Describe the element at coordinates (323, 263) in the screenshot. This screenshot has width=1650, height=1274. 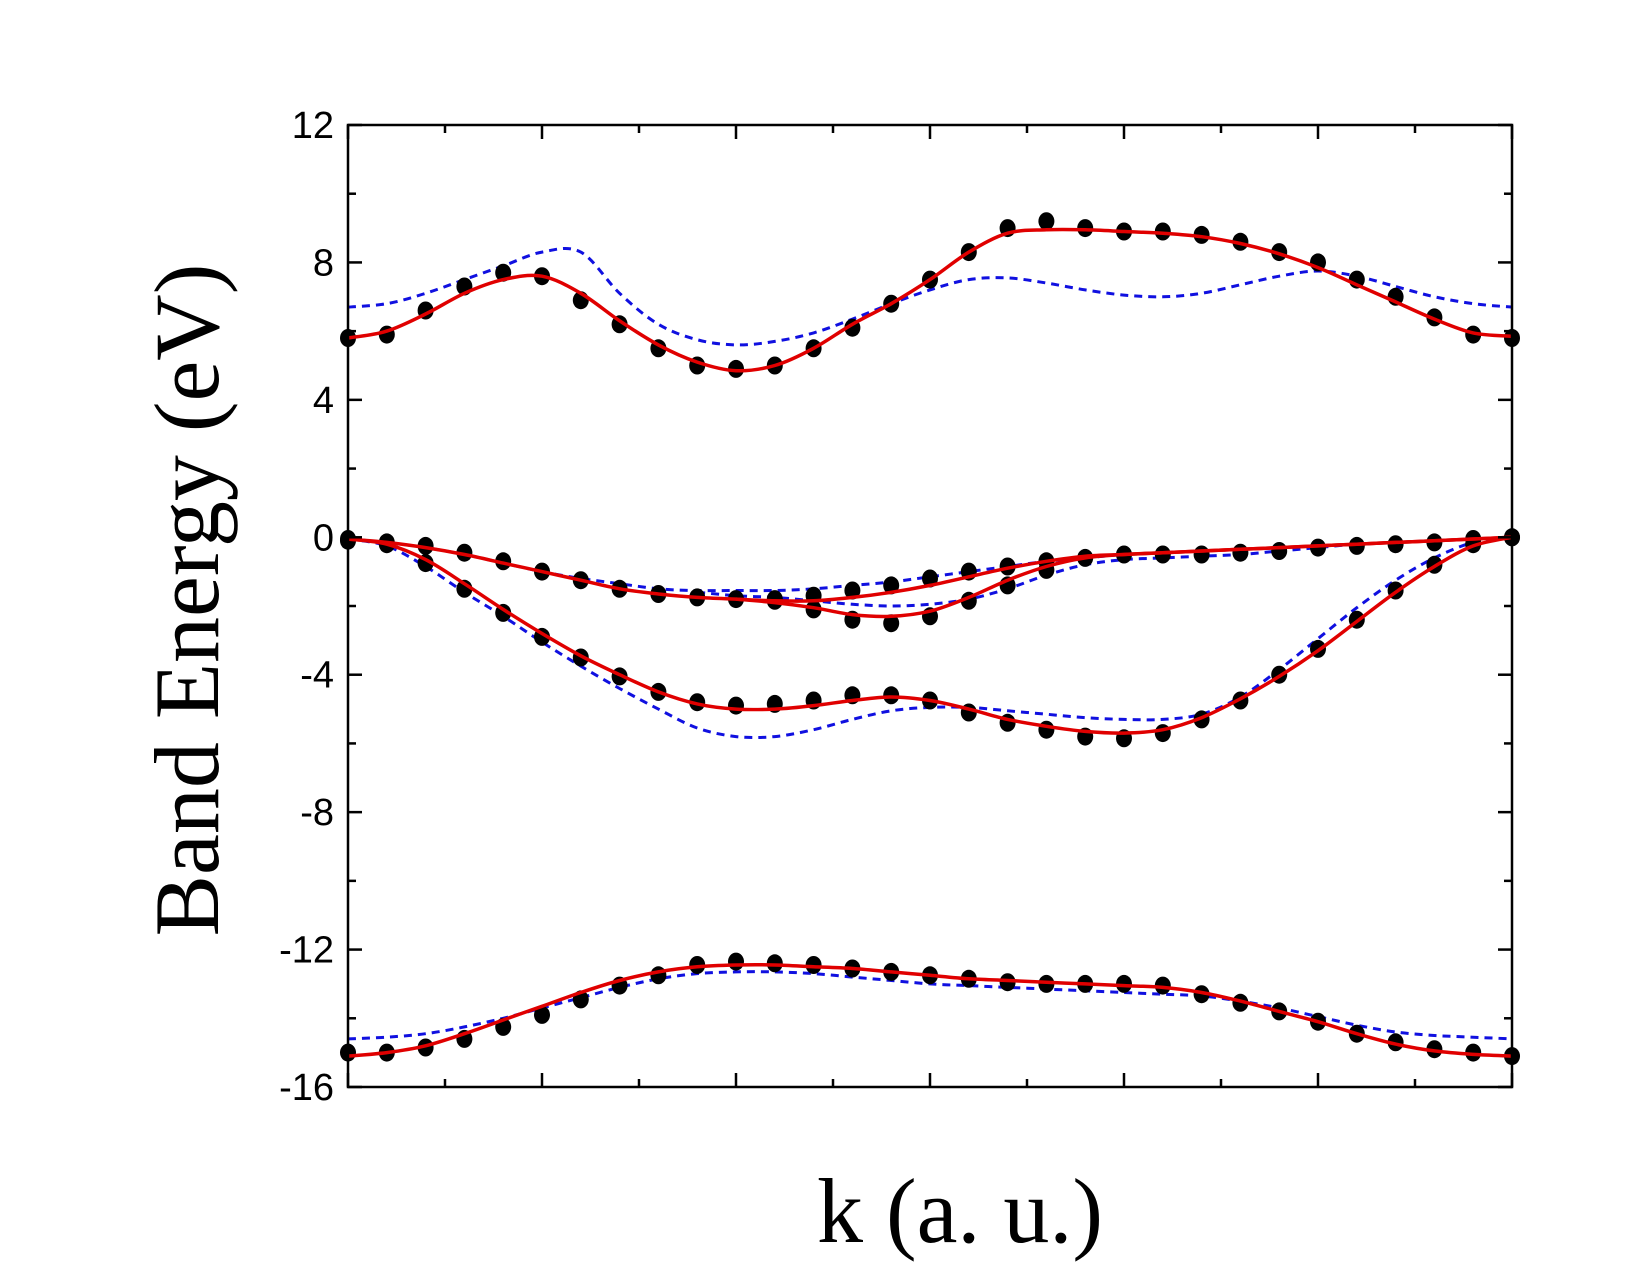
I see `y-tick-label: 8` at that location.